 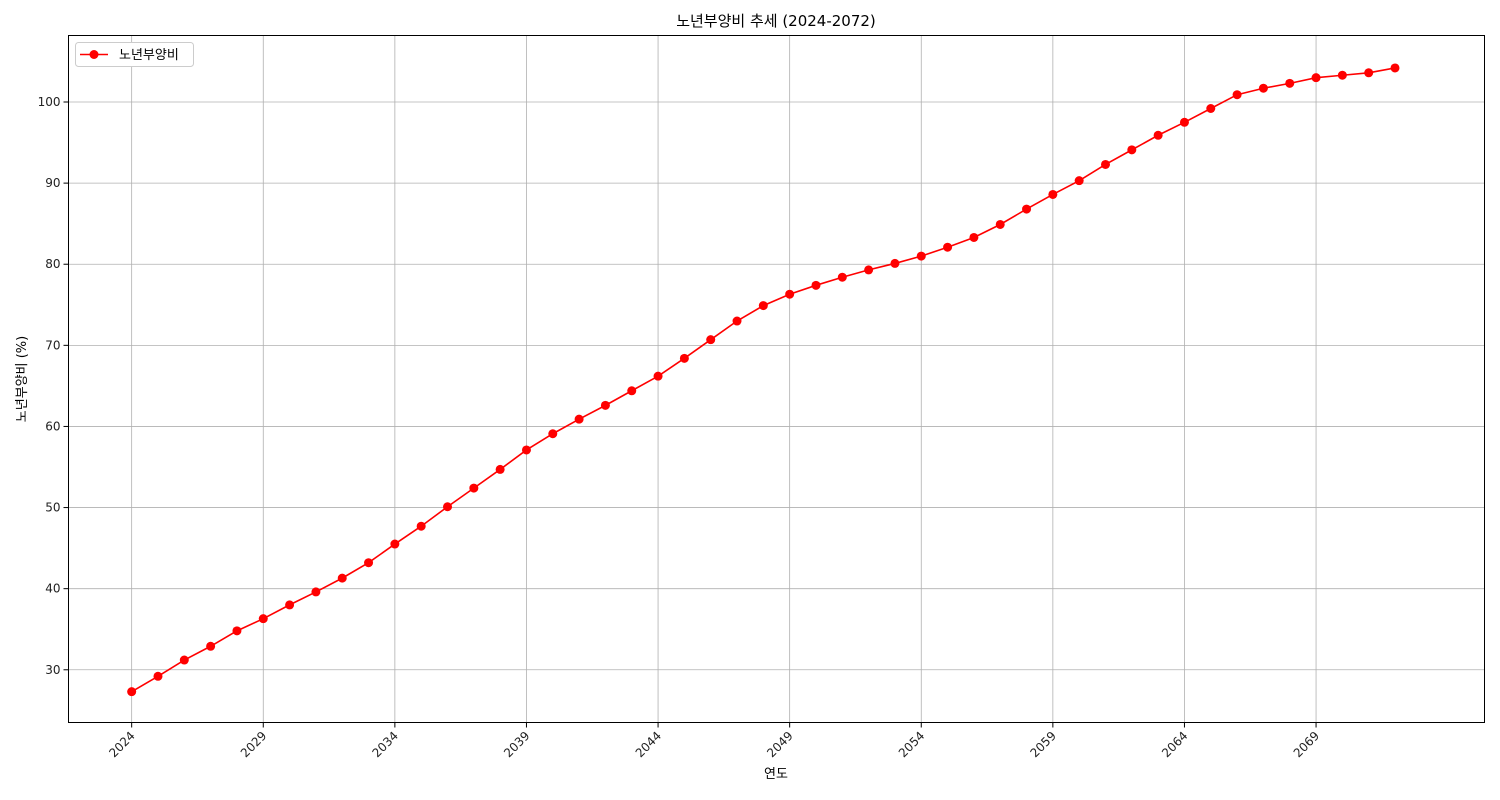 What do you see at coordinates (776, 21) in the screenshot?
I see `chart-title: 노년부양비 추세 (2024-2072)` at bounding box center [776, 21].